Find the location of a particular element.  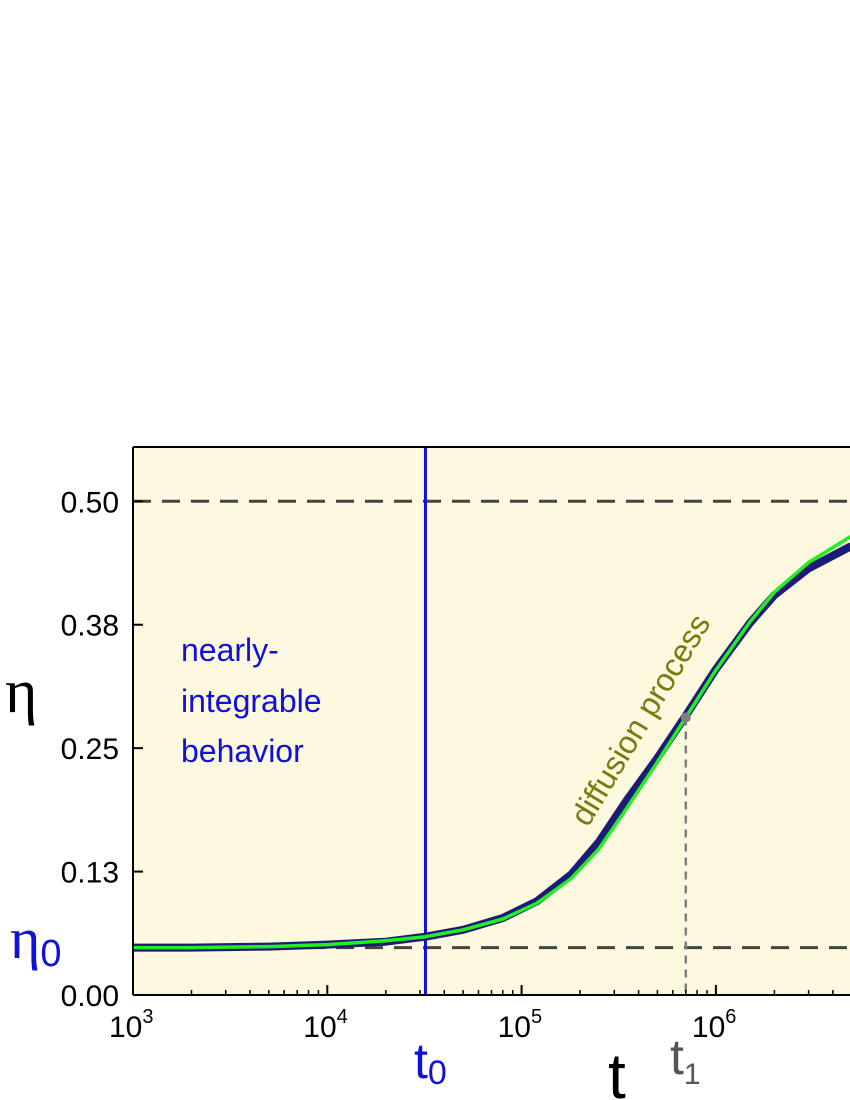

t1-marker-point is located at coordinates (685, 717).